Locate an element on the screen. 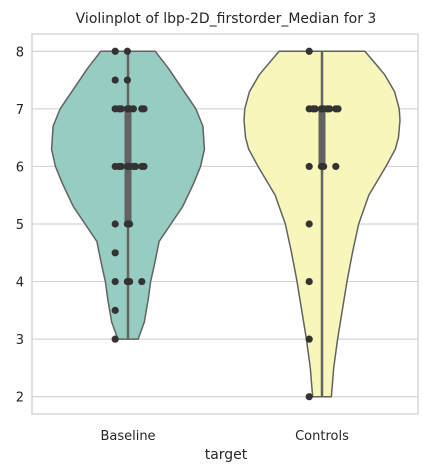 The image size is (429, 473). x-axis-label: target is located at coordinates (226, 455).